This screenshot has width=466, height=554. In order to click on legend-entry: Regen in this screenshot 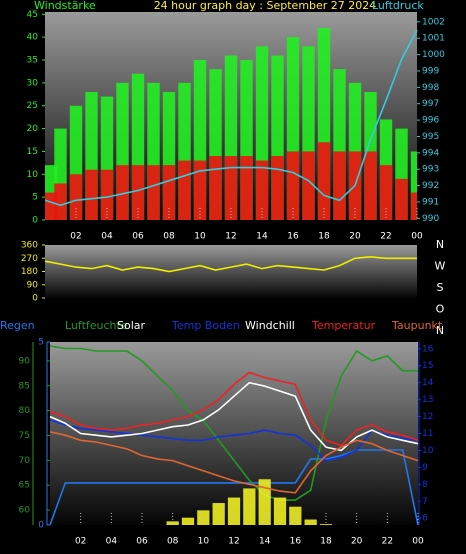, I will do `click(17, 325)`.